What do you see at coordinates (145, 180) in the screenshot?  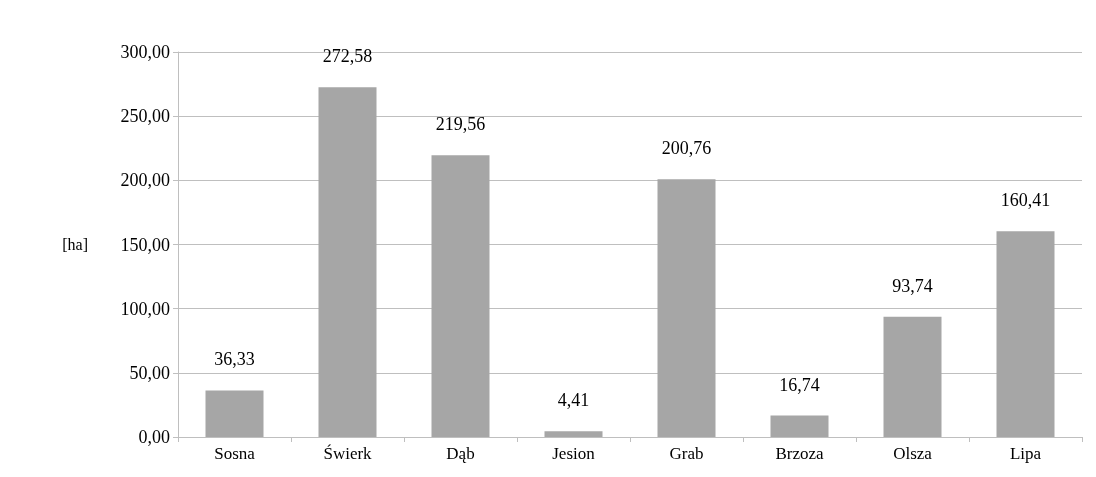 I see `y-tick-label: 200,00` at bounding box center [145, 180].